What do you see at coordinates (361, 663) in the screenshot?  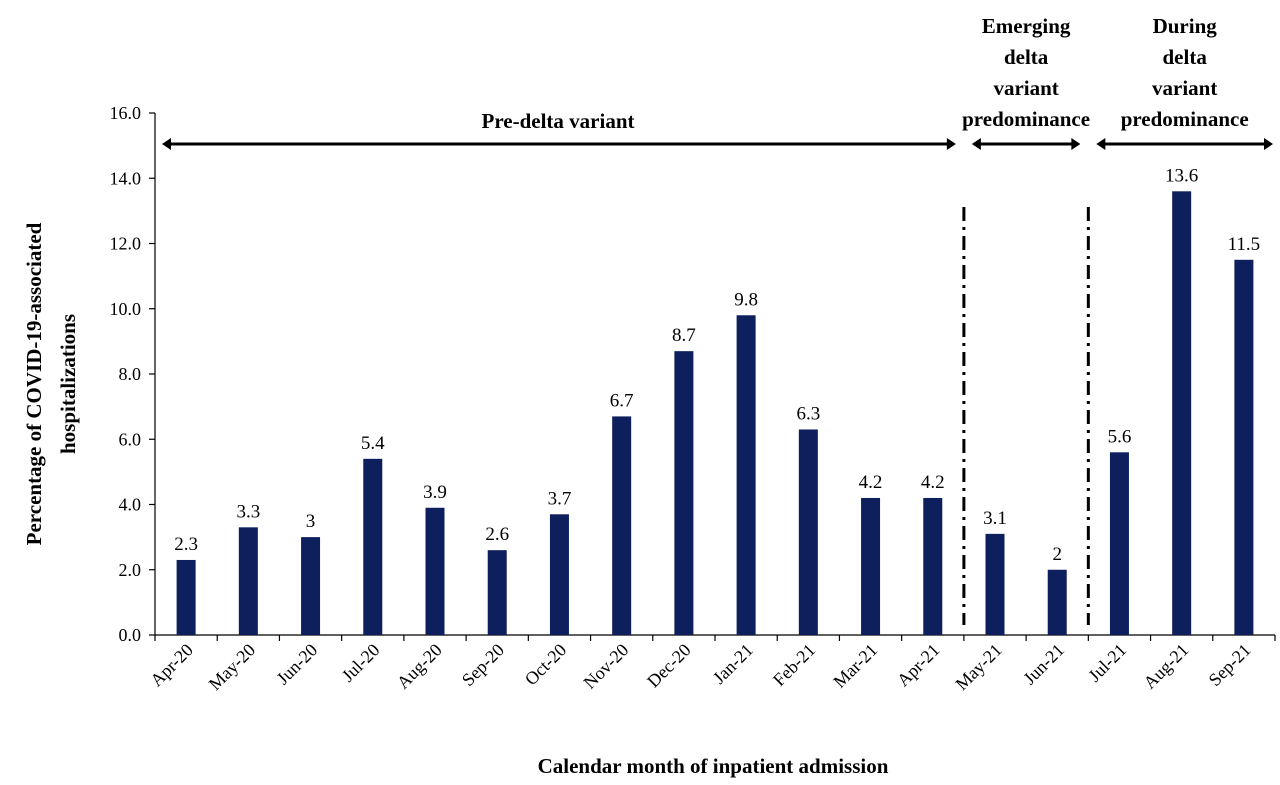 I see `x-tick-label: Jul-20` at bounding box center [361, 663].